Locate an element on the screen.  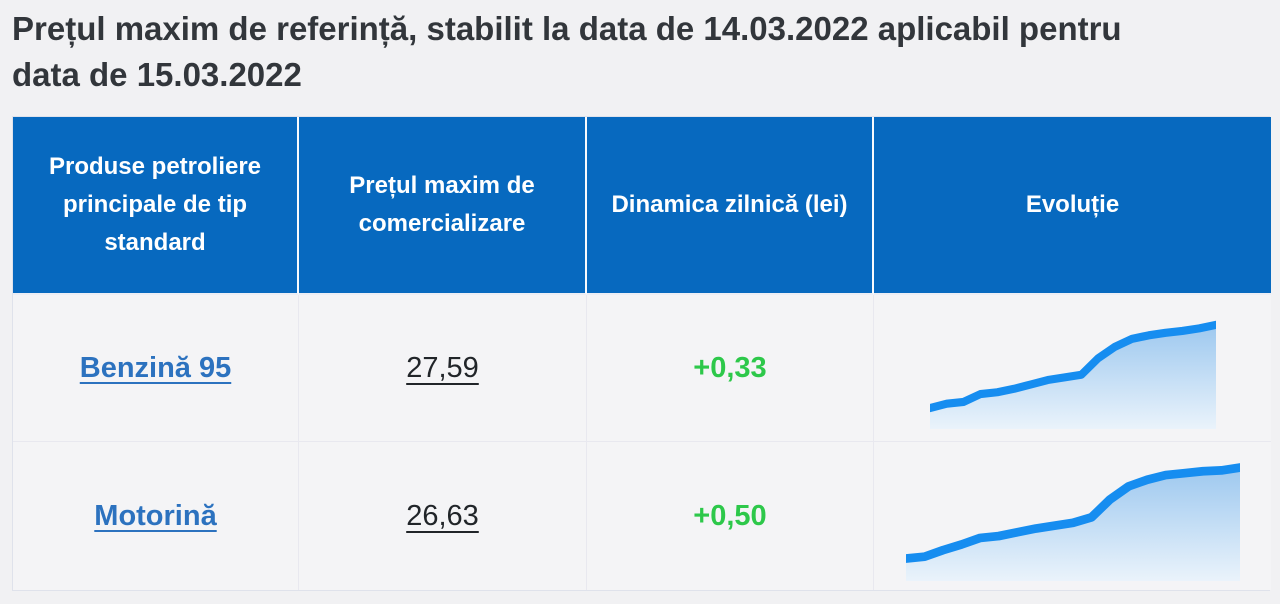
product-cell: Benzină 95 is located at coordinates (156, 369).